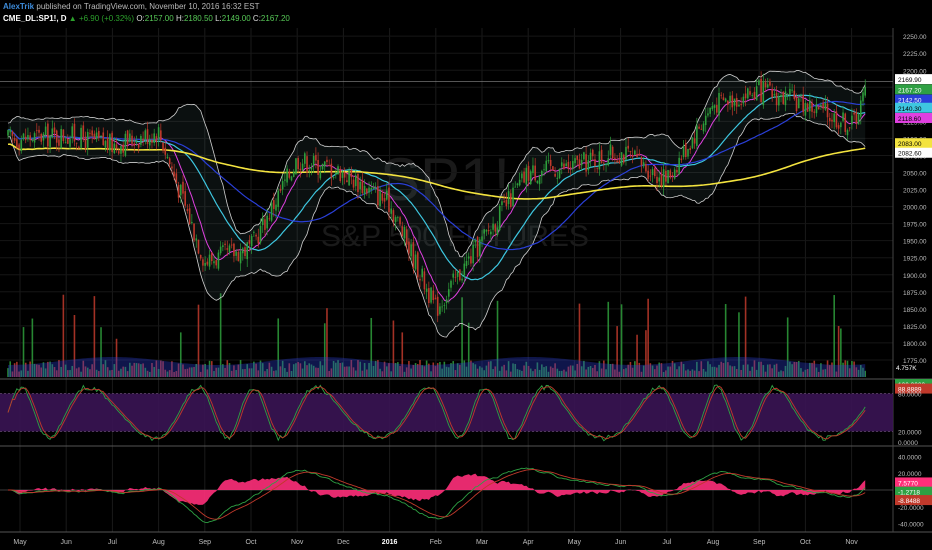 Image resolution: width=932 pixels, height=550 pixels. What do you see at coordinates (159, 18) in the screenshot?
I see `open-value: 2157.00` at bounding box center [159, 18].